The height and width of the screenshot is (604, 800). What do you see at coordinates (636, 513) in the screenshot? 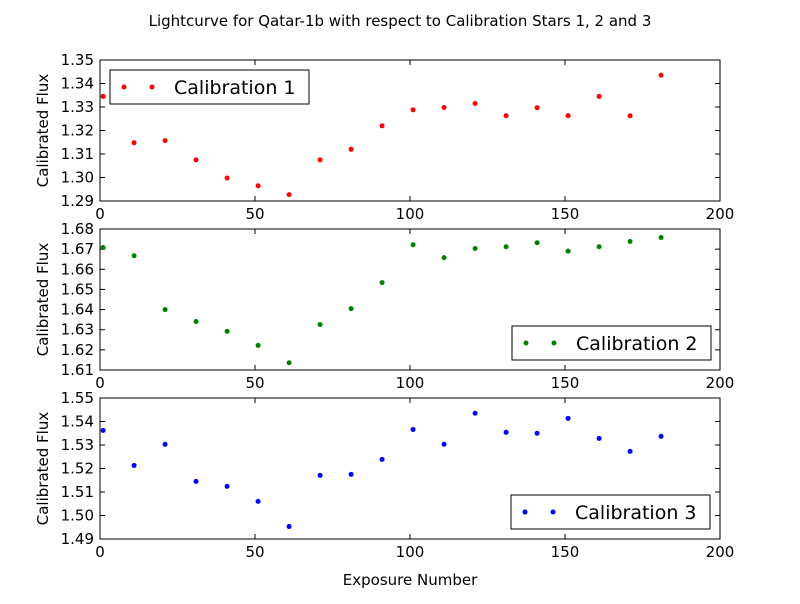
I see `legend-label: Calibration 3` at bounding box center [636, 513].